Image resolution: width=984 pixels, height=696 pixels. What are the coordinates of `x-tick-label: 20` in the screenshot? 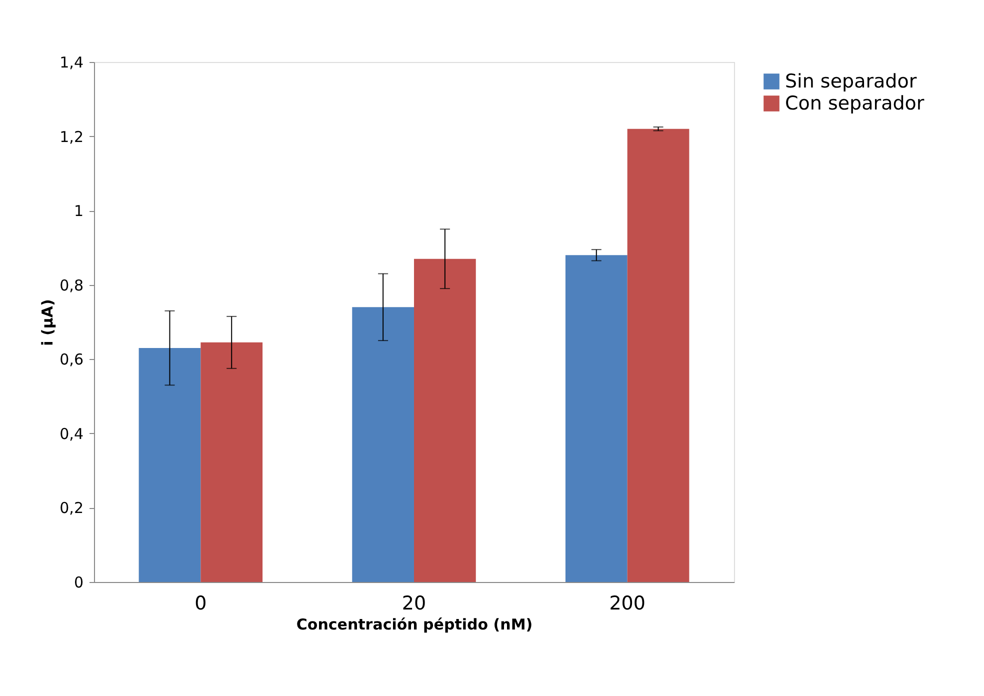 It's located at (414, 603).